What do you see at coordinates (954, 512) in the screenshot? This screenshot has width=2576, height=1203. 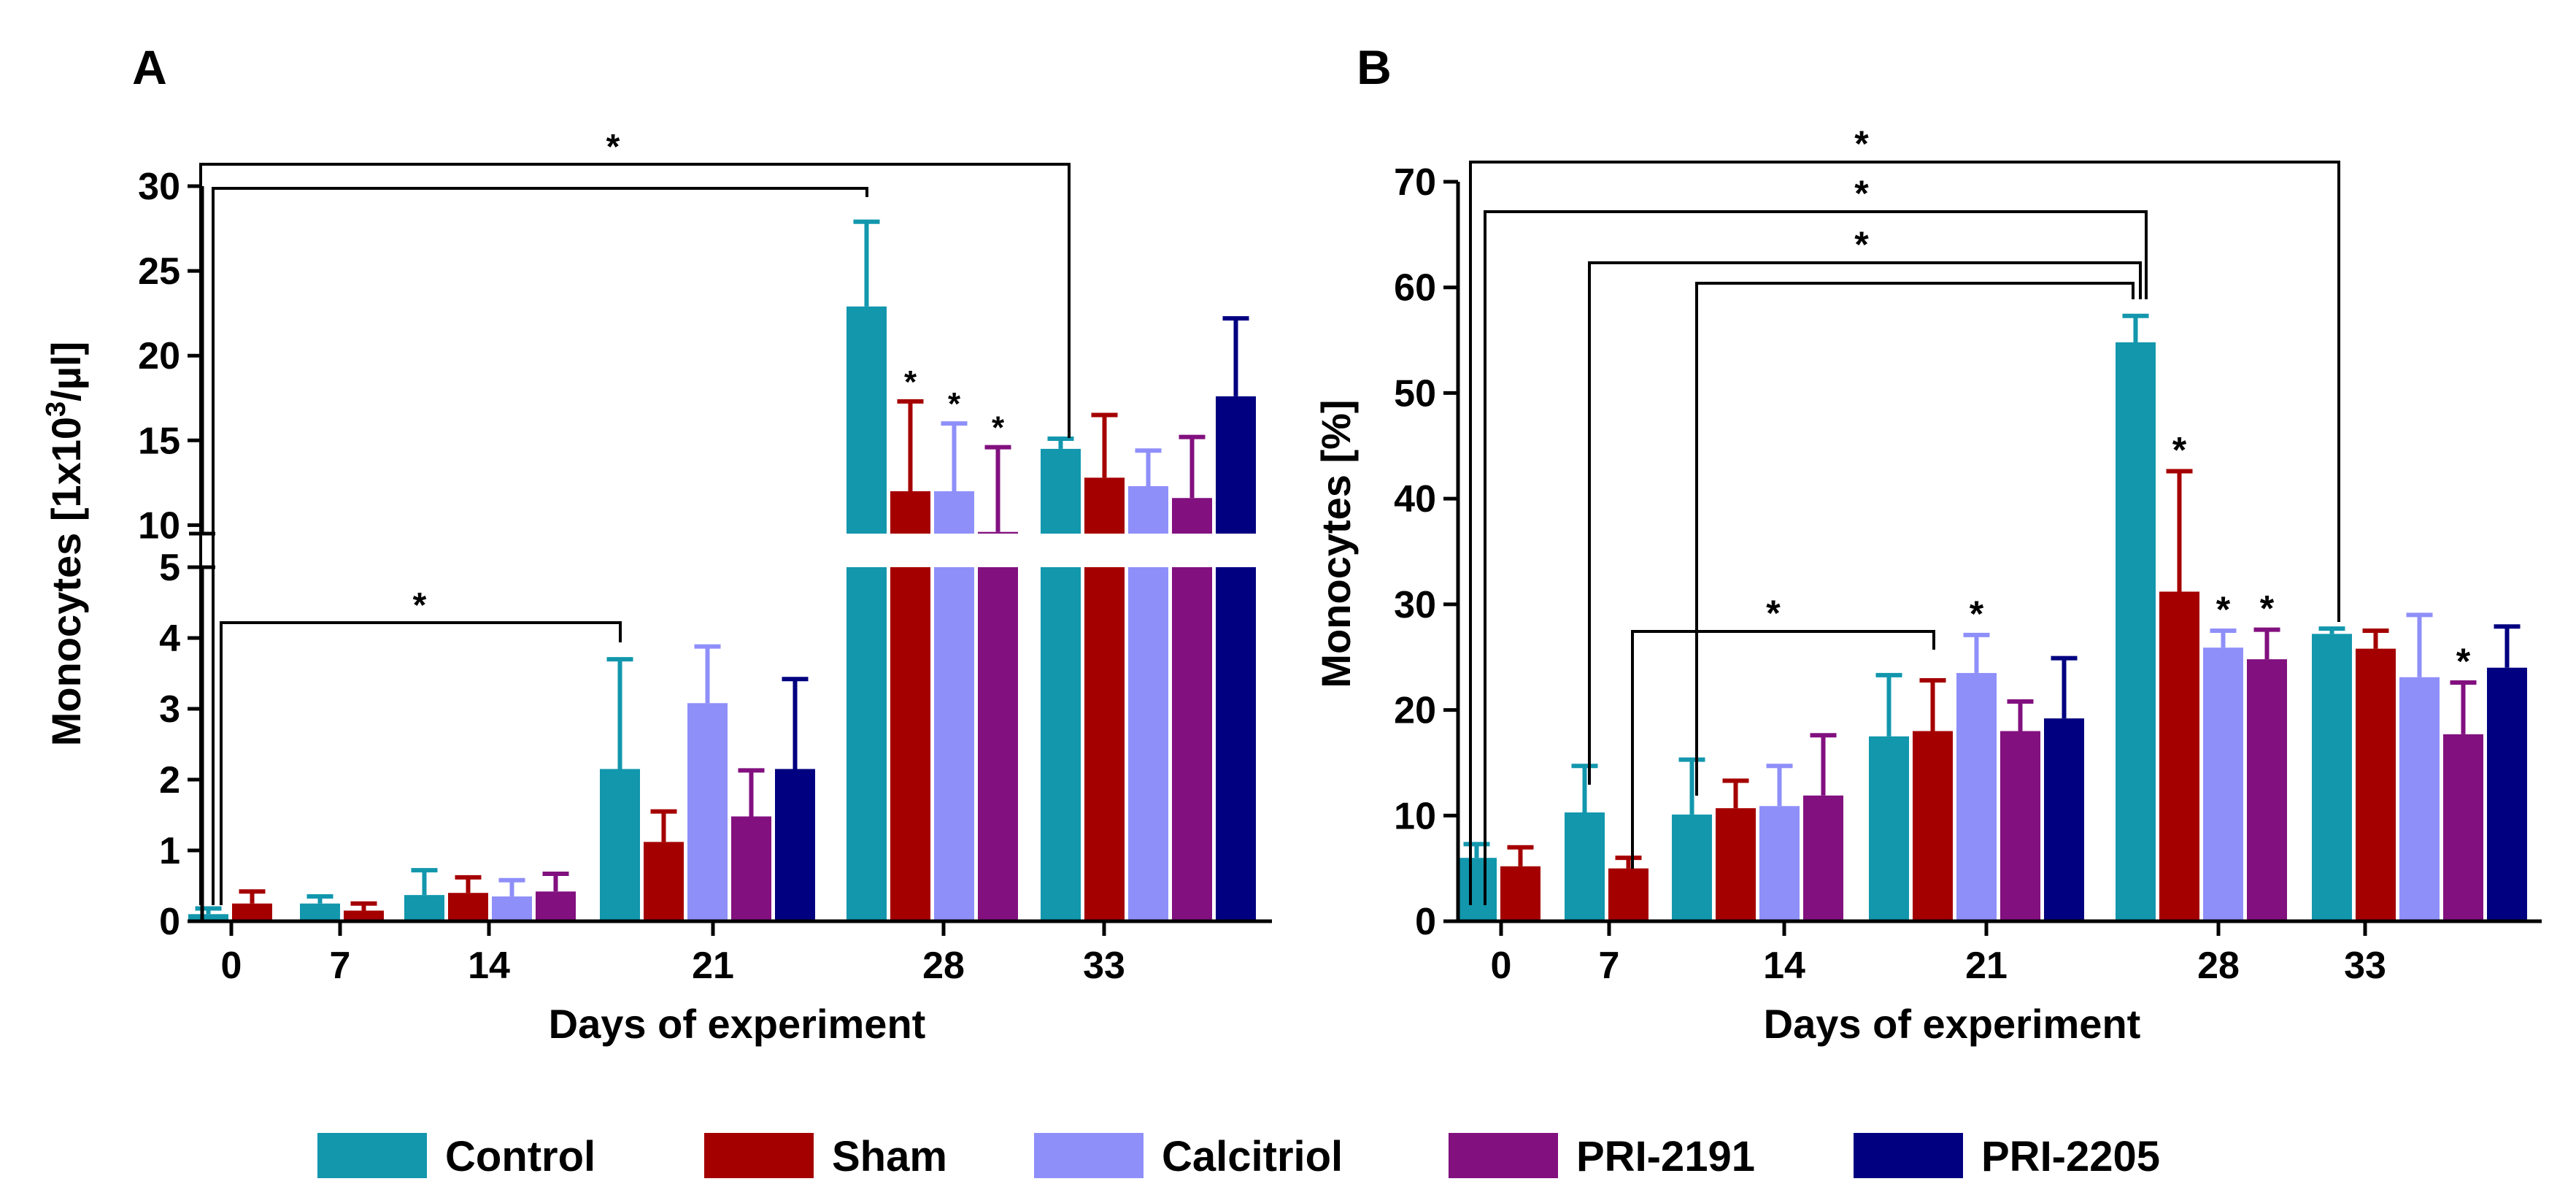 I see `bar-a-day28-calcitriol-upper` at bounding box center [954, 512].